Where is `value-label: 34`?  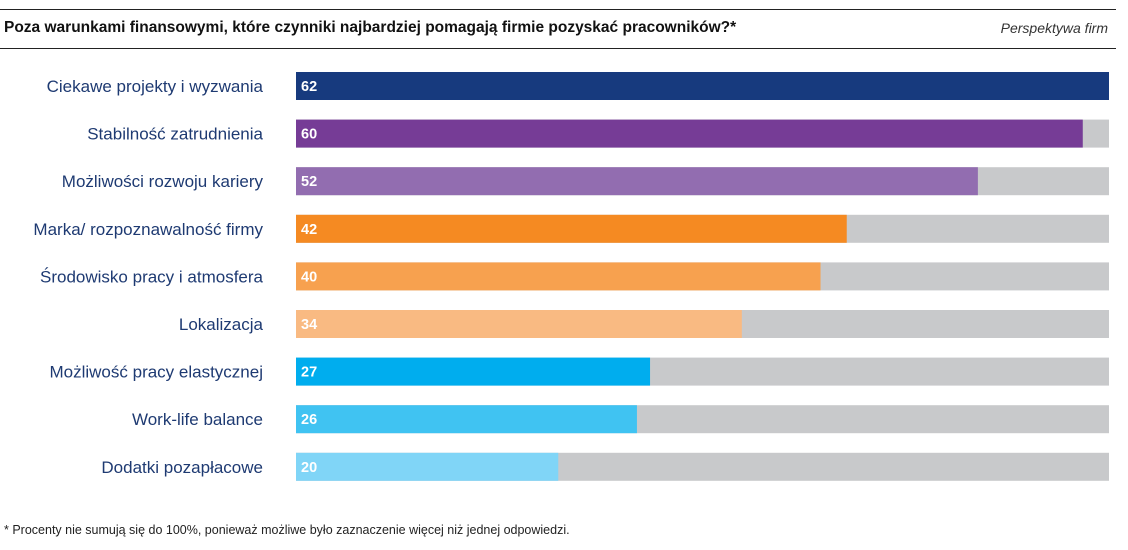
value-label: 34 is located at coordinates (309, 325).